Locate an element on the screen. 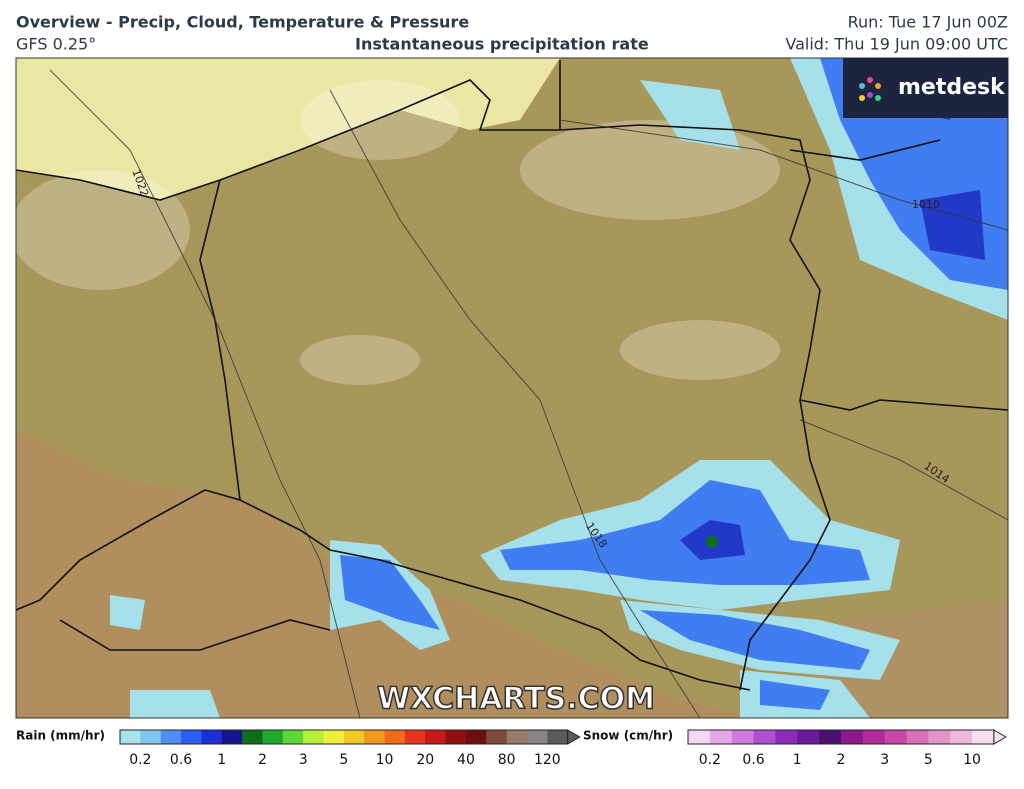  snow-tick-label: 0.6 is located at coordinates (753, 760).